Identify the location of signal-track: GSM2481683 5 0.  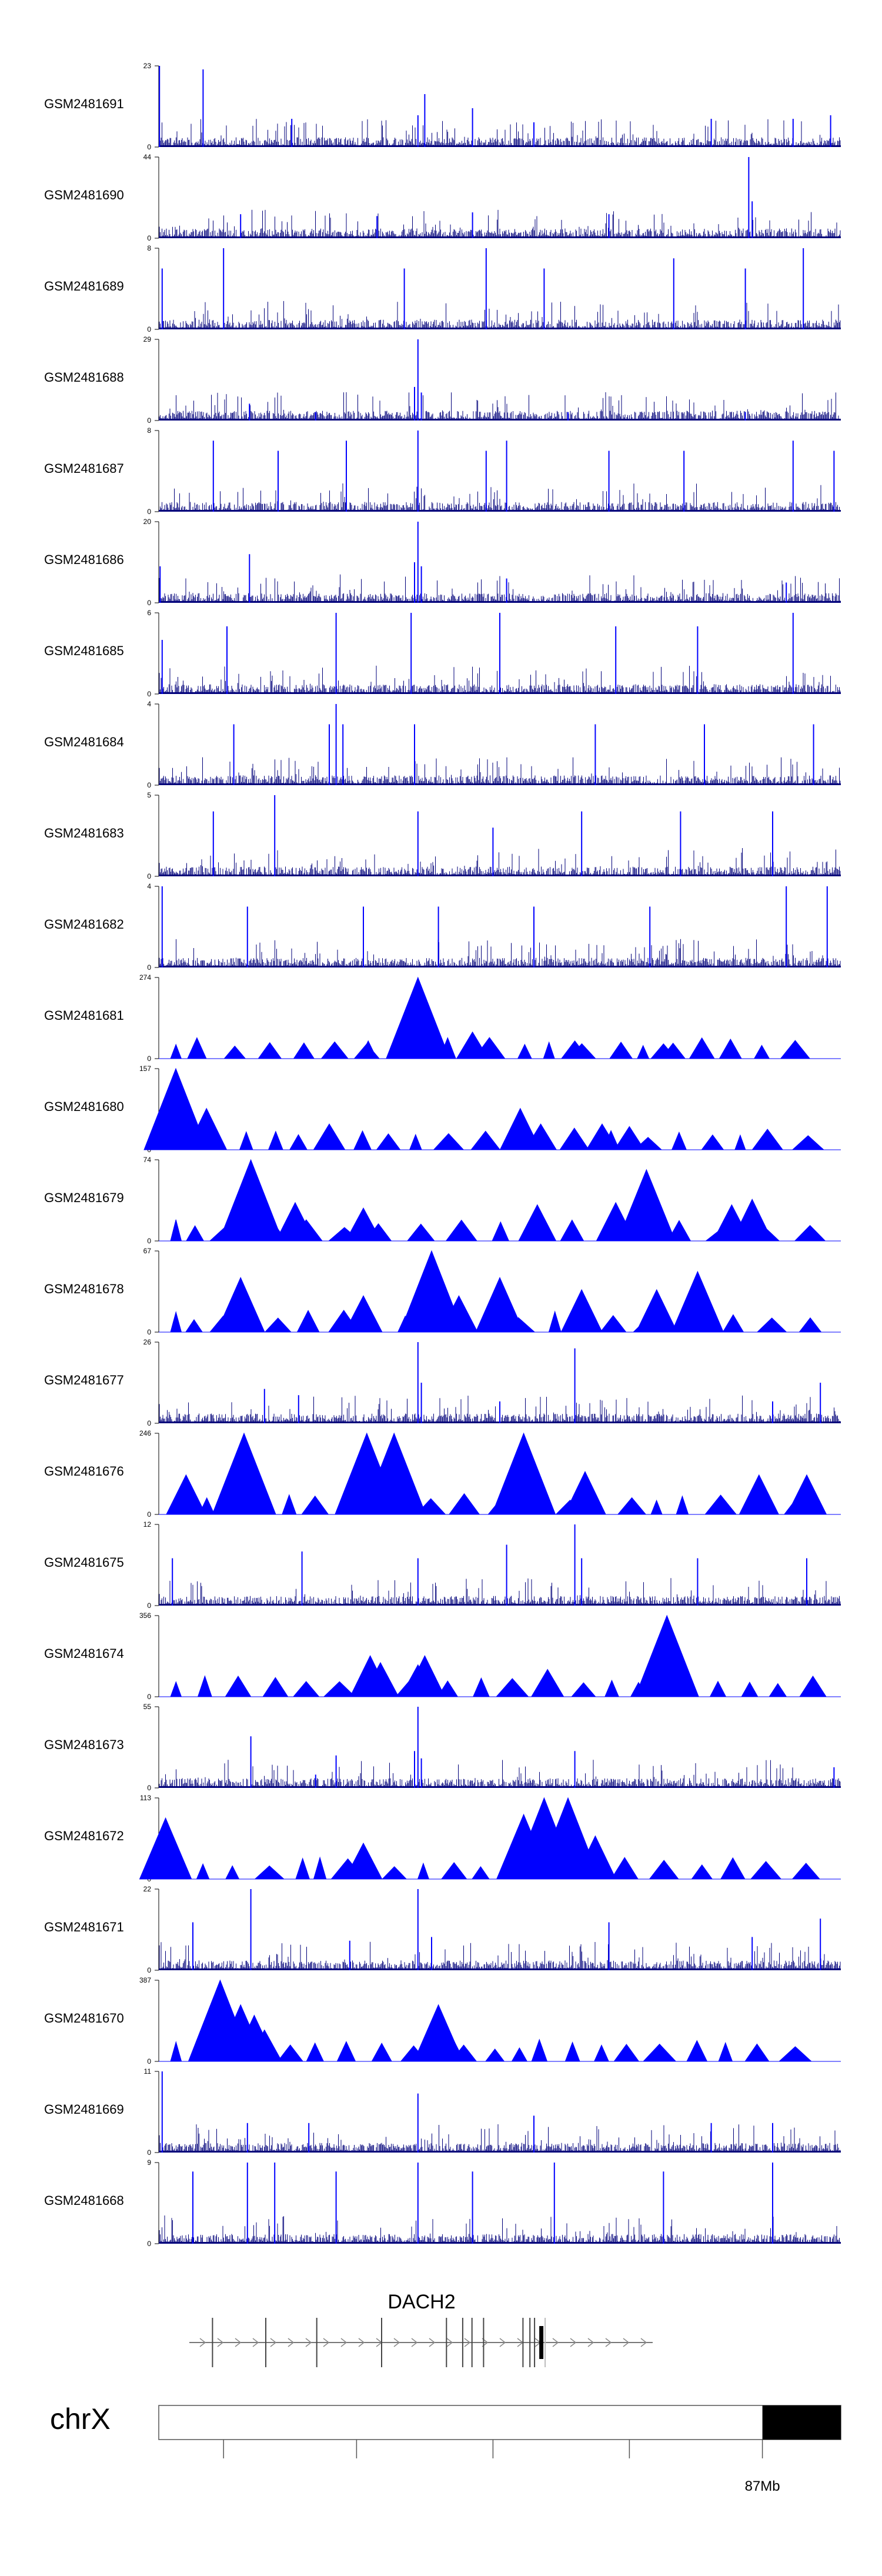
(442, 835).